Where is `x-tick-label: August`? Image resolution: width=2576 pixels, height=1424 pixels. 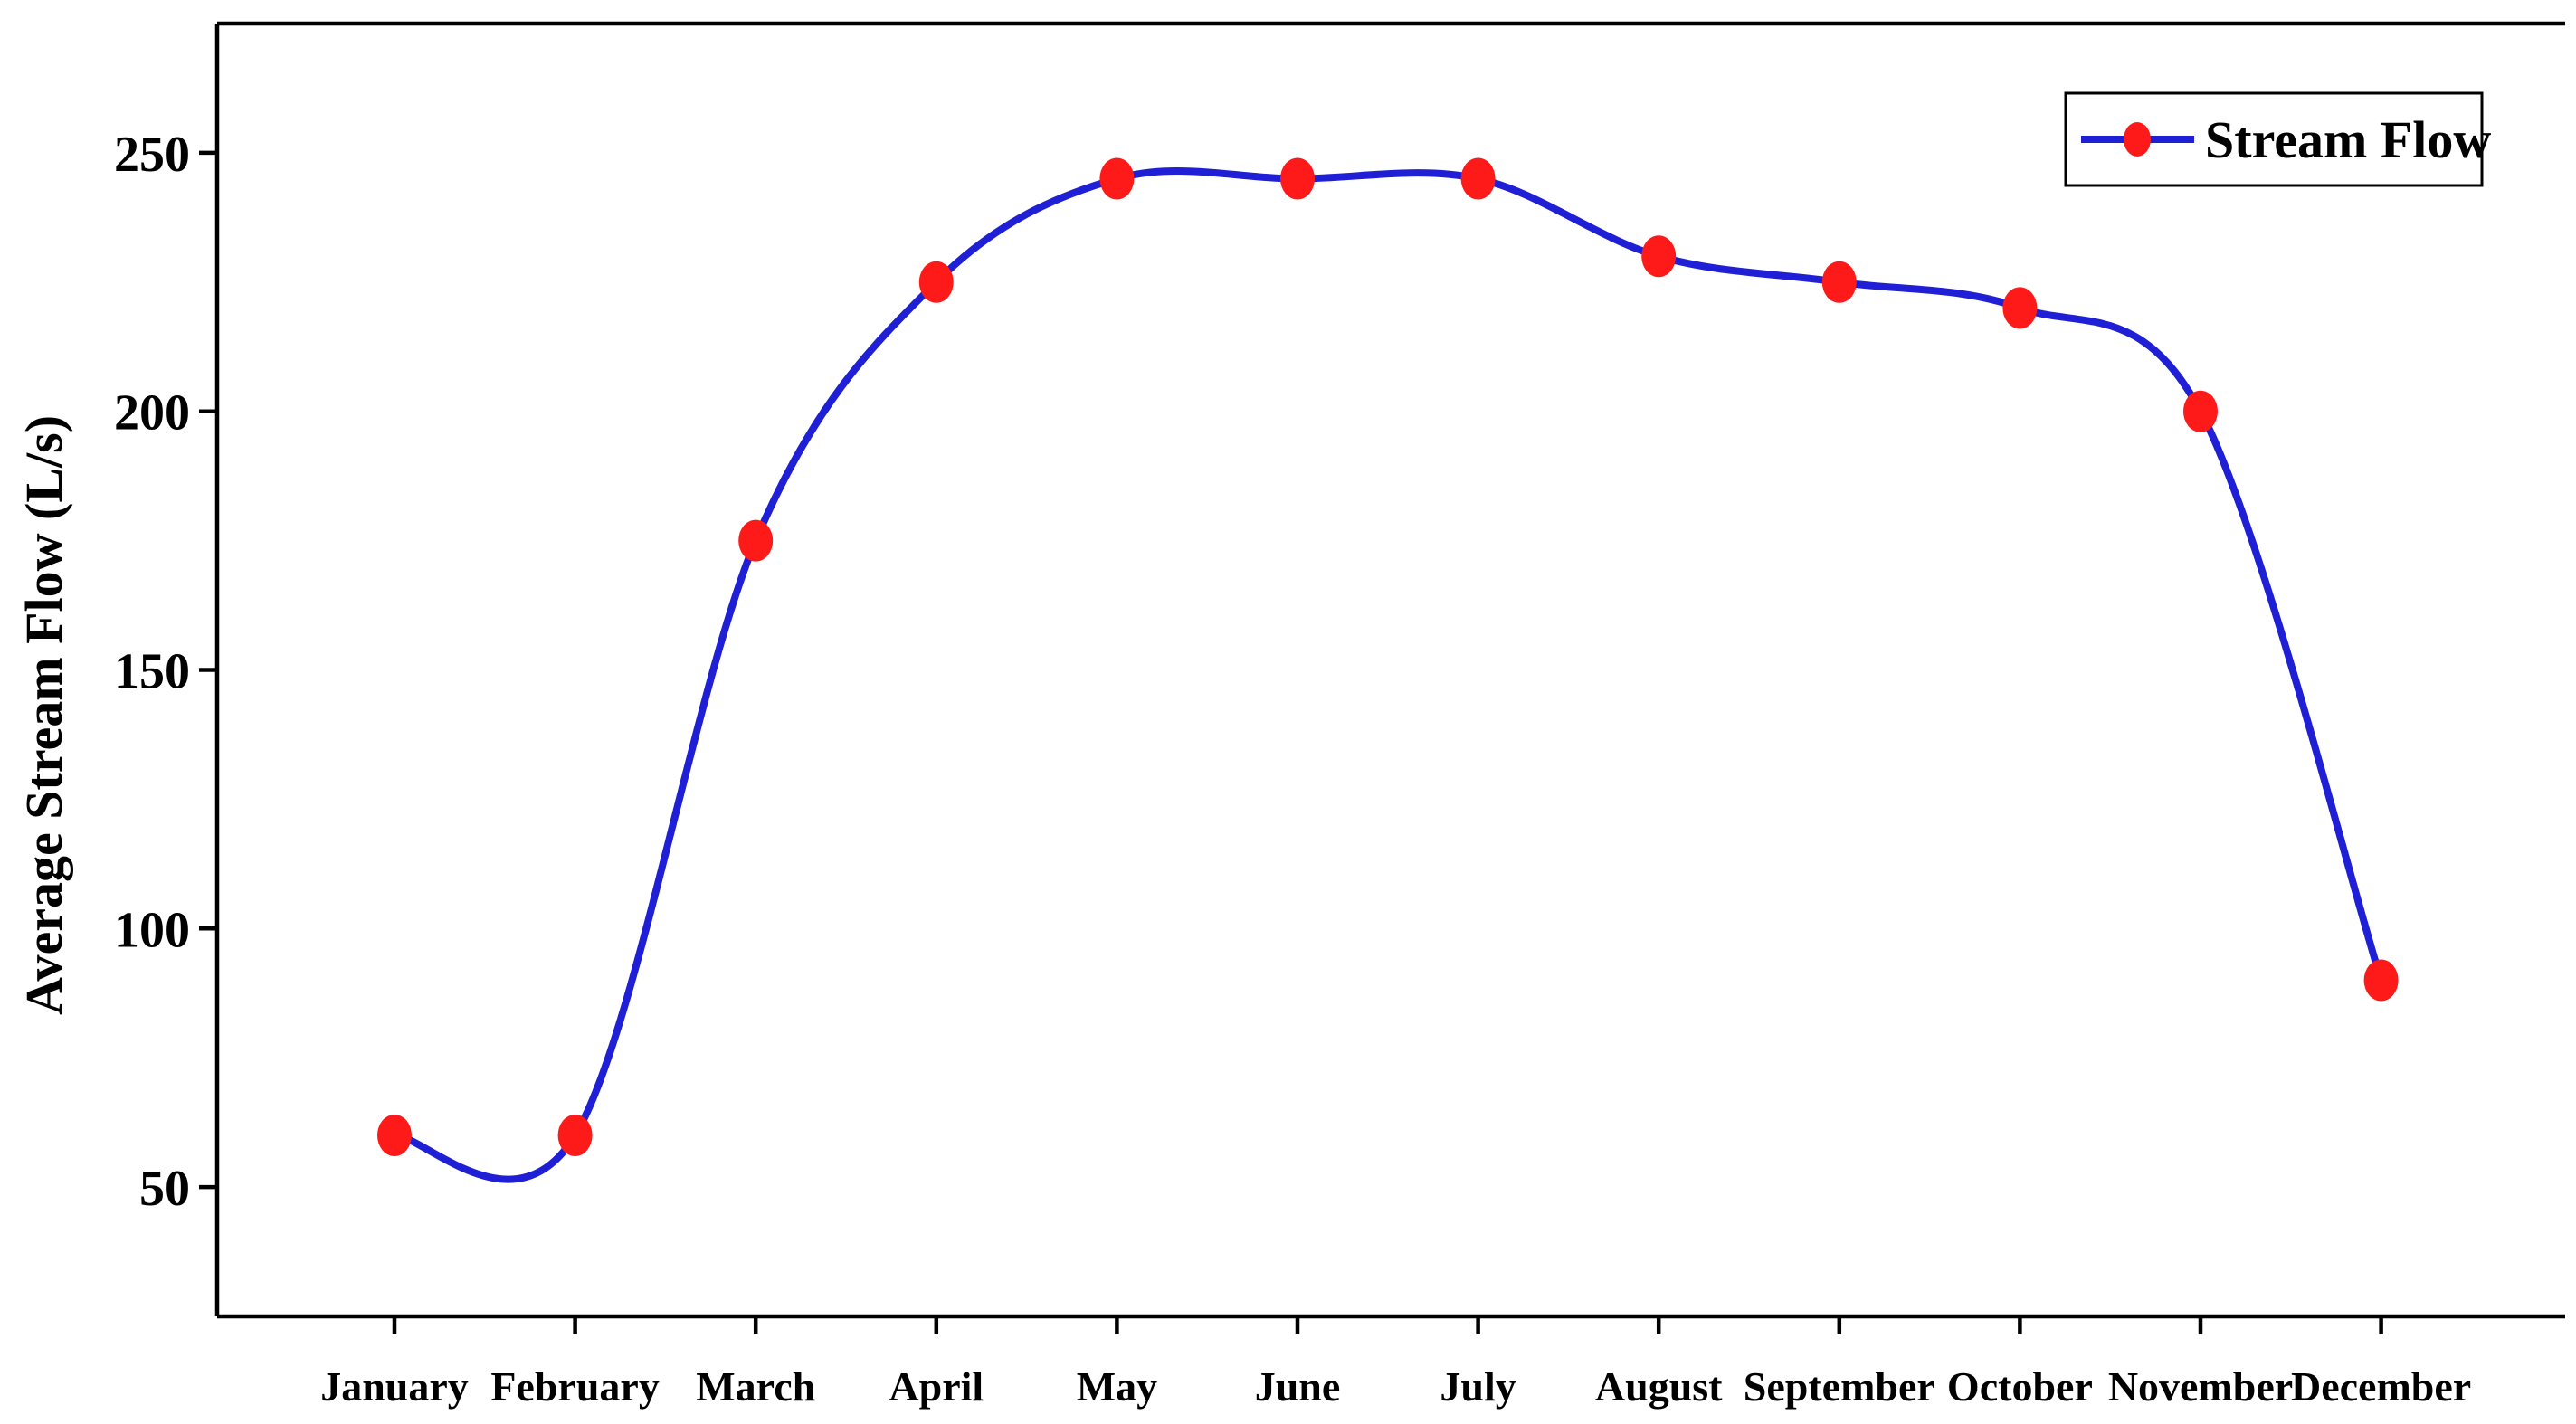 x-tick-label: August is located at coordinates (1659, 1386).